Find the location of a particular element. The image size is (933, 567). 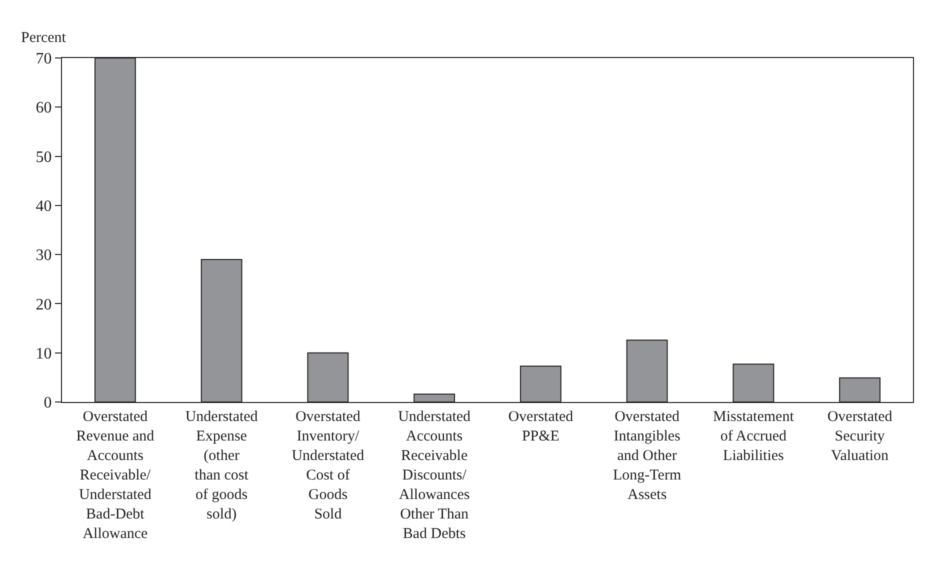

x-tick-label: Overstated PP&E is located at coordinates (541, 426).